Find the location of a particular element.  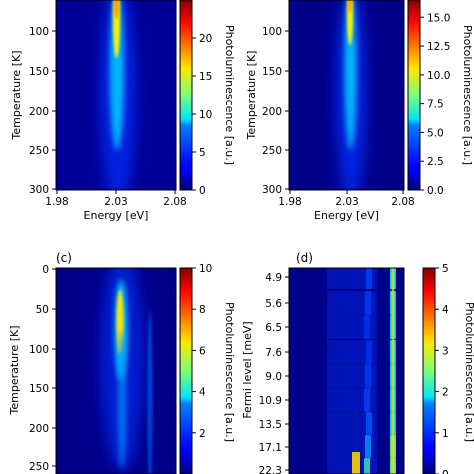

ylabel-d: Fermi level [meV] is located at coordinates (247, 369).